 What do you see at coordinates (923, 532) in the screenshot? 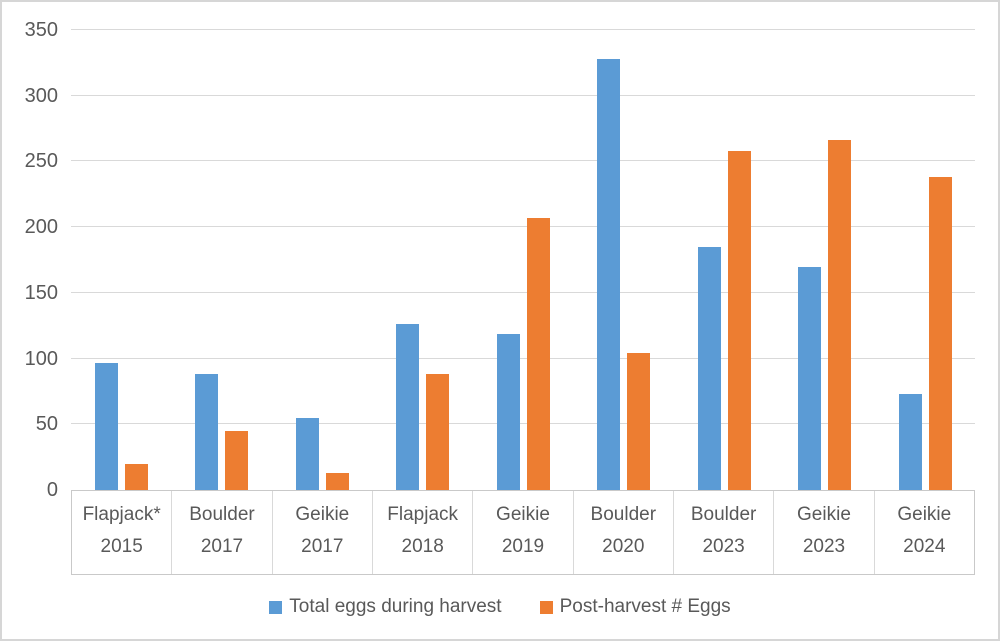
I see `x-axis-cell: Geikie 2024` at bounding box center [923, 532].